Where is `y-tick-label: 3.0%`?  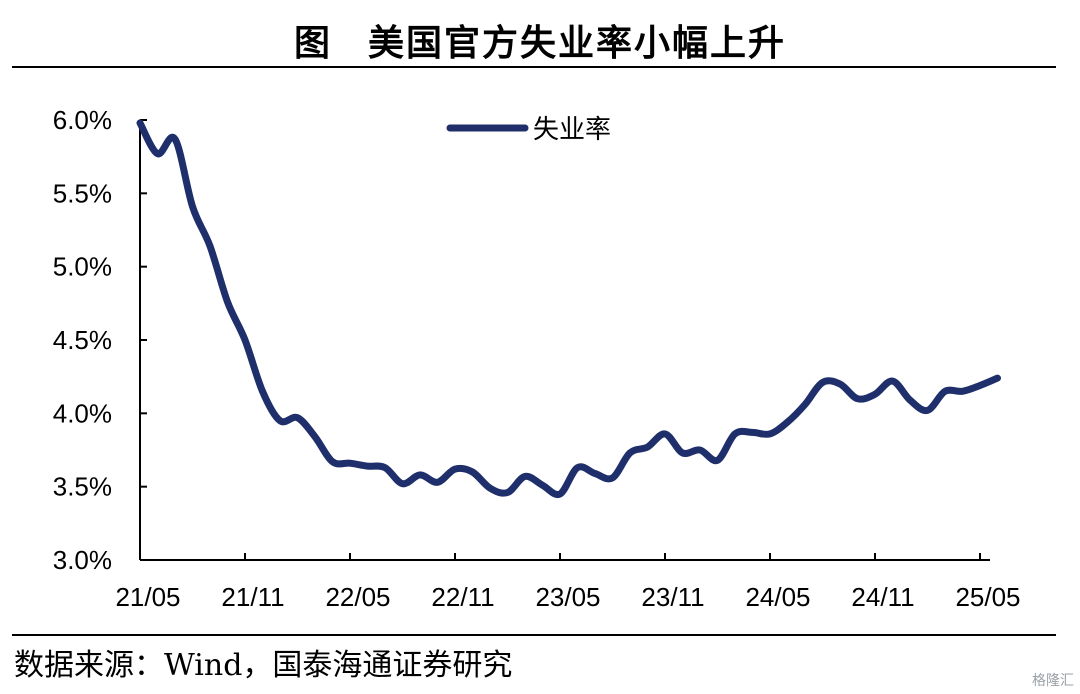
y-tick-label: 3.0% is located at coordinates (82, 560).